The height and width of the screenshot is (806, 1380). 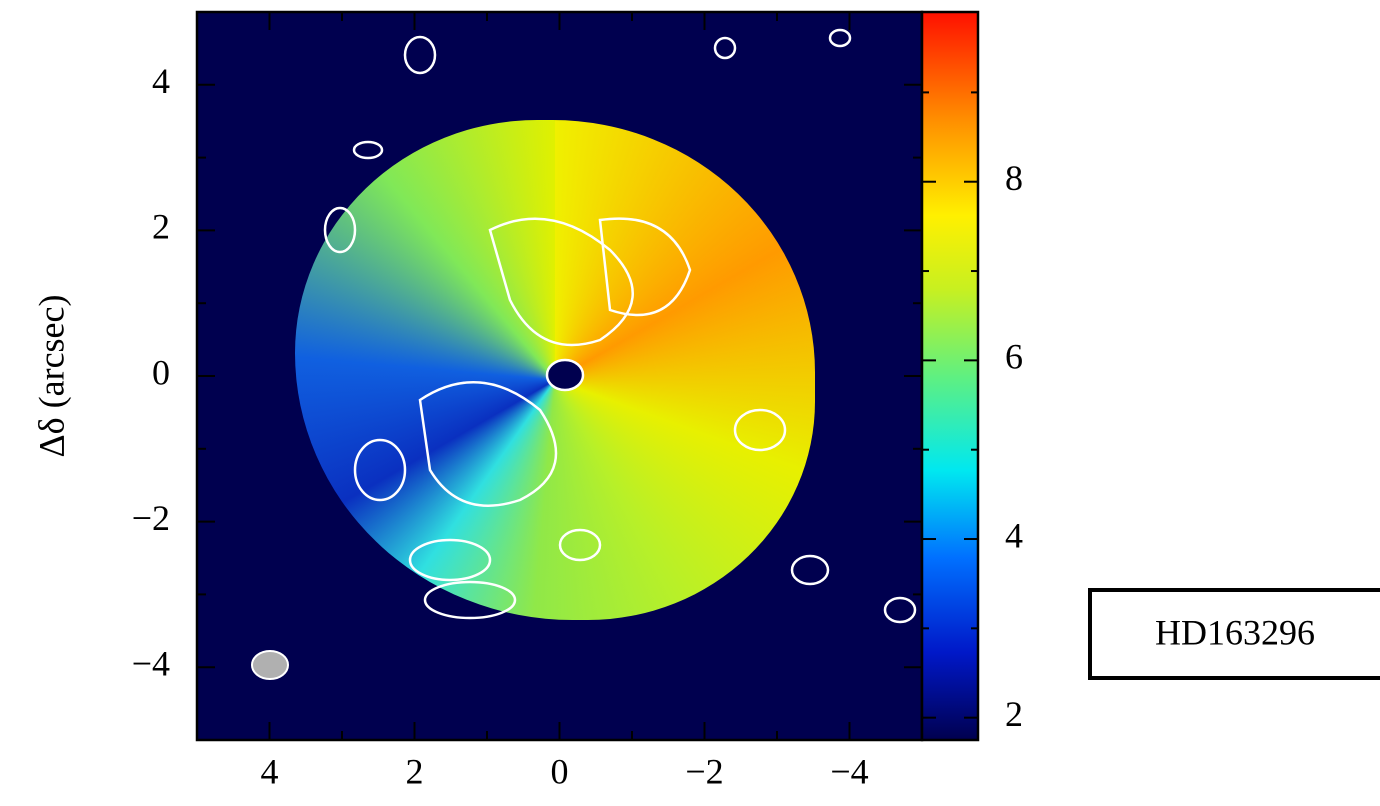 What do you see at coordinates (51, 375) in the screenshot?
I see `y-axis-label: Δδ (arcsec)` at bounding box center [51, 375].